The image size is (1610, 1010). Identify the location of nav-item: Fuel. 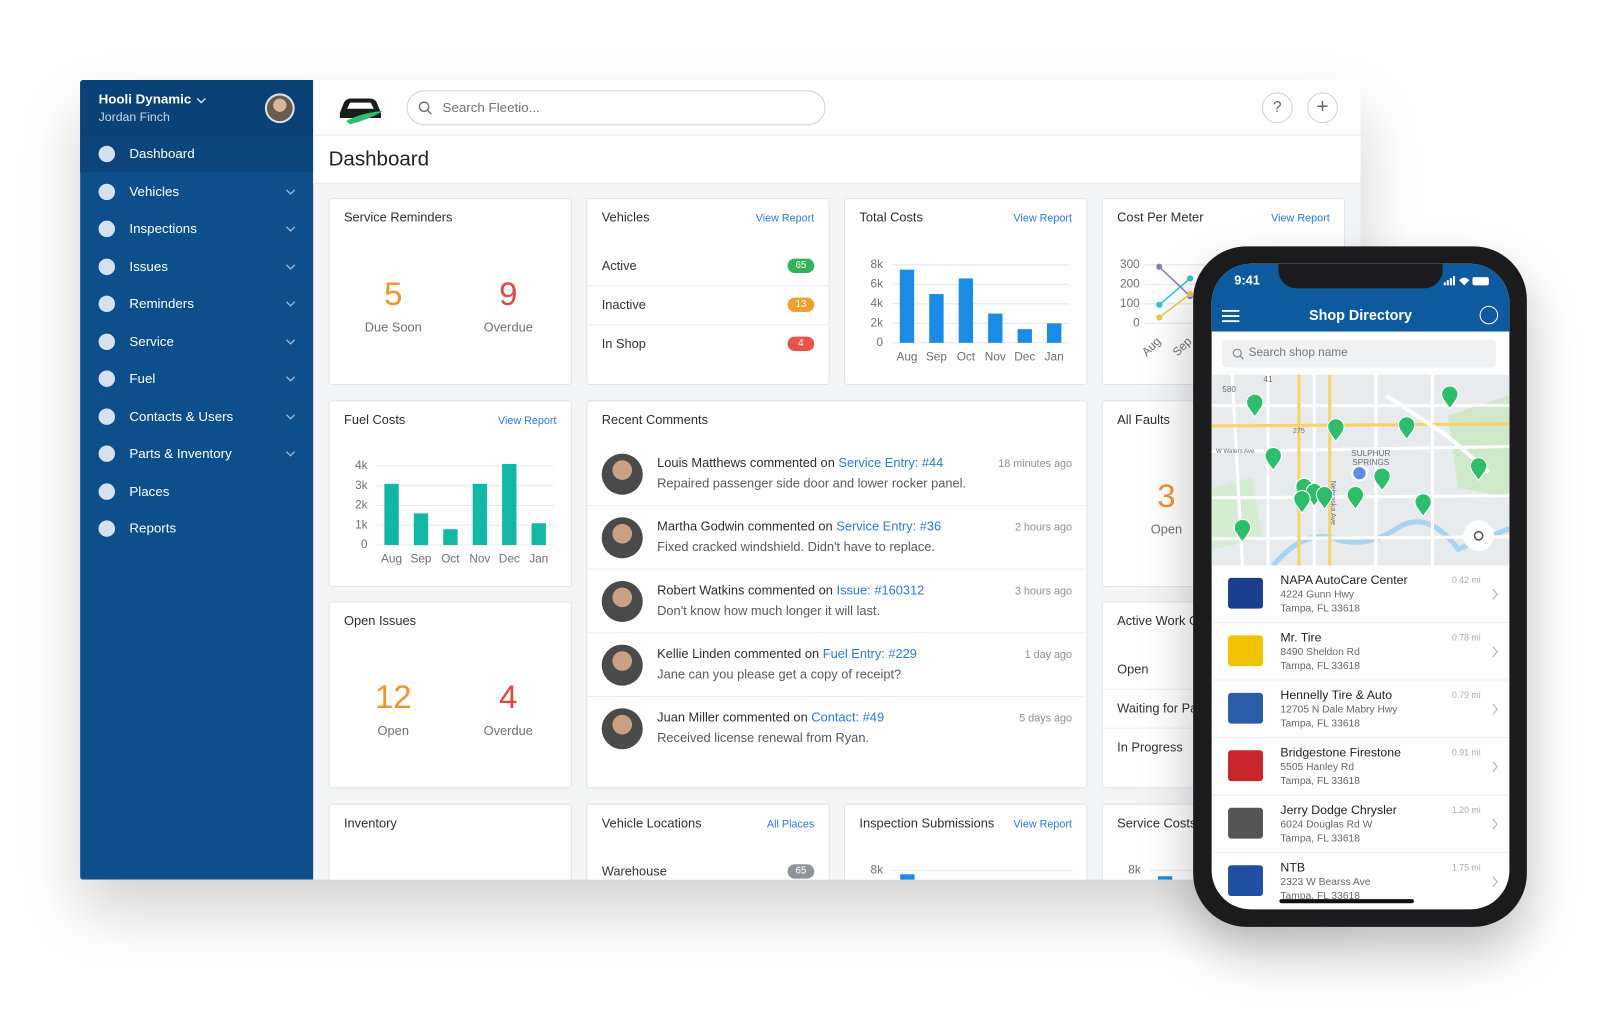
(196, 378).